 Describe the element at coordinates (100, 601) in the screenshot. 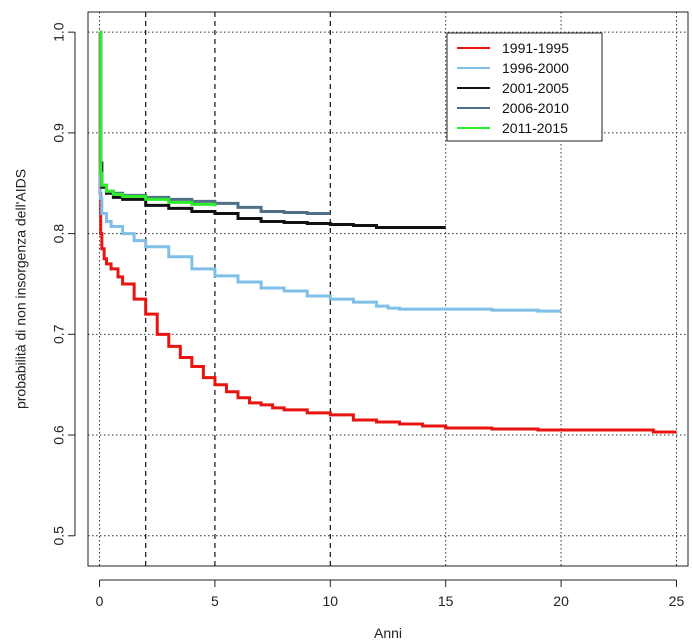

I see `x-tick-label: 0` at that location.